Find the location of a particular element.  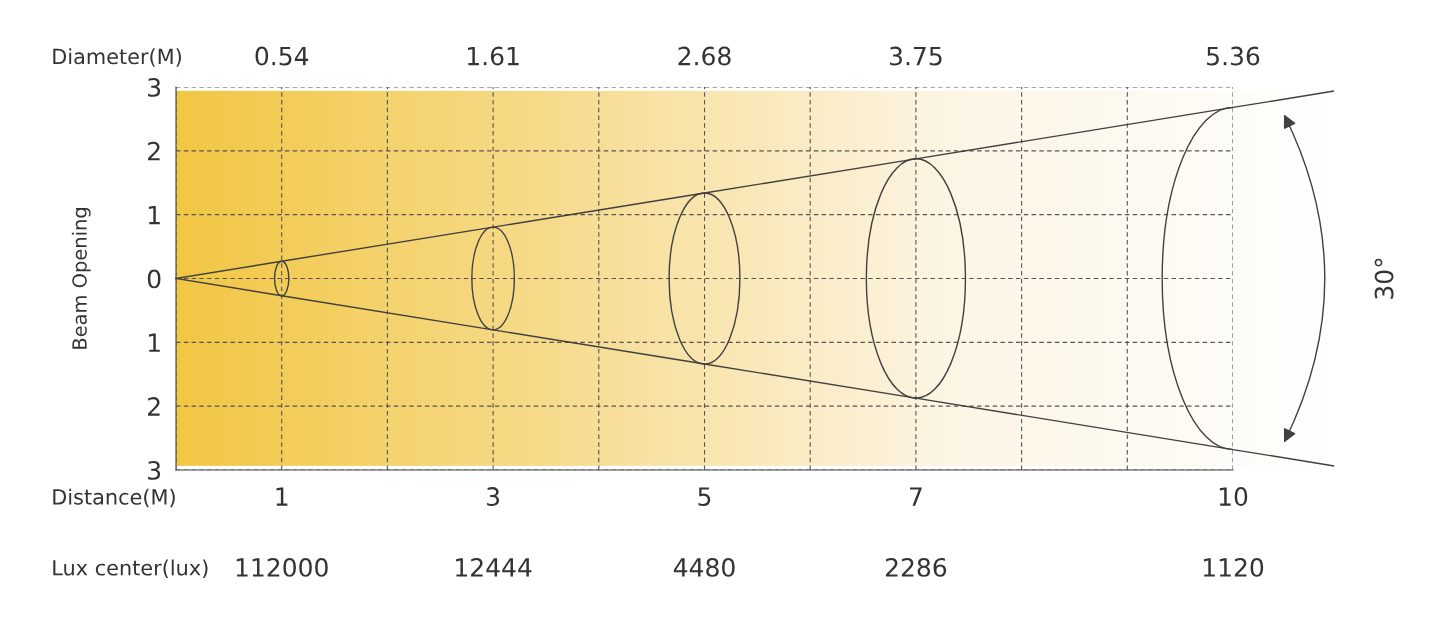

text: Diameter(M) is located at coordinates (117, 57).